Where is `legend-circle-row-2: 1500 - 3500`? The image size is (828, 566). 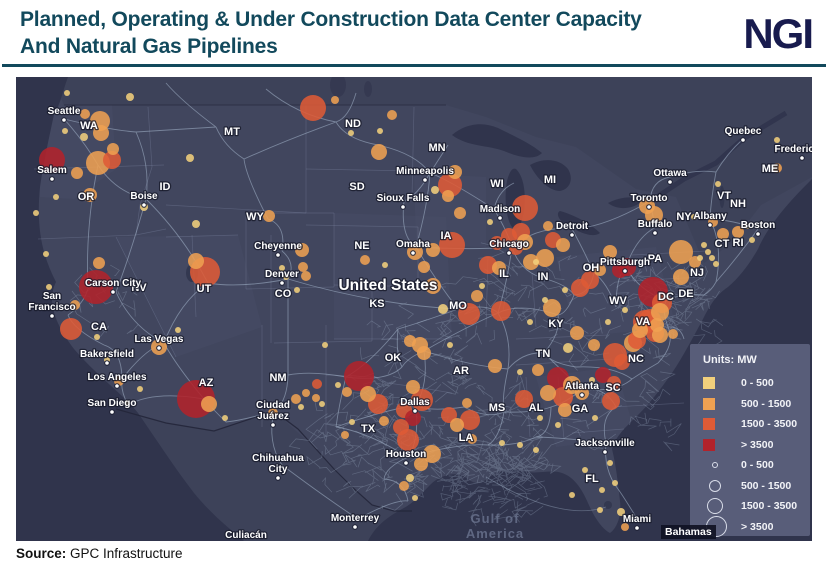 legend-circle-row-2: 1500 - 3500 is located at coordinates (756, 506).